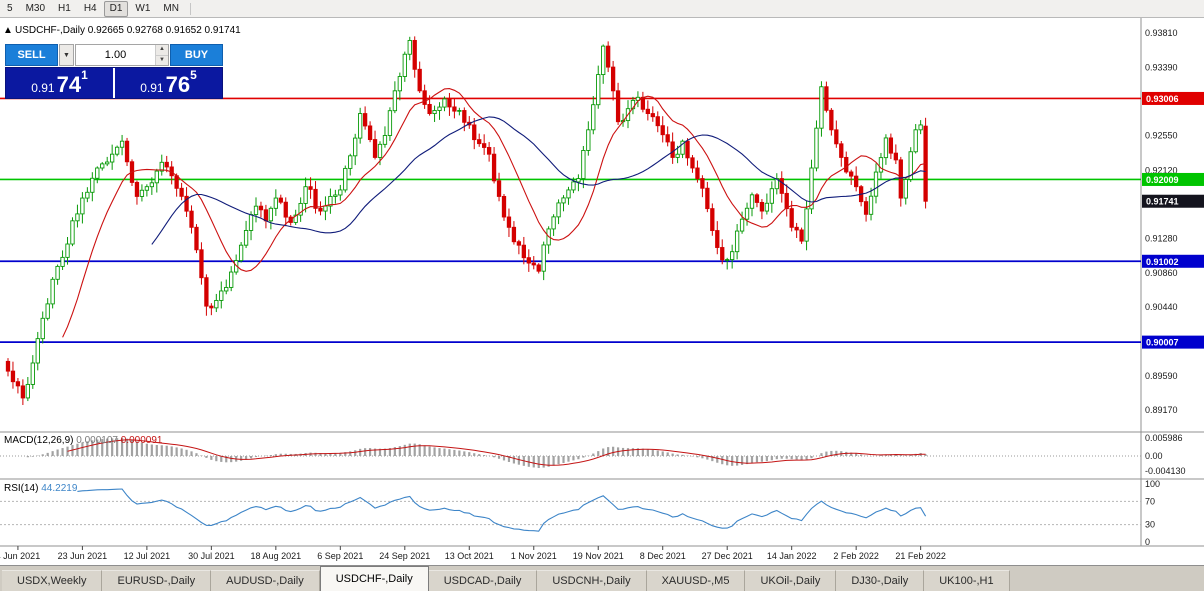 Image resolution: width=1204 pixels, height=591 pixels. I want to click on trade-controls-row: SELL ▼ ▲ ▼ BUY, so click(114, 55).